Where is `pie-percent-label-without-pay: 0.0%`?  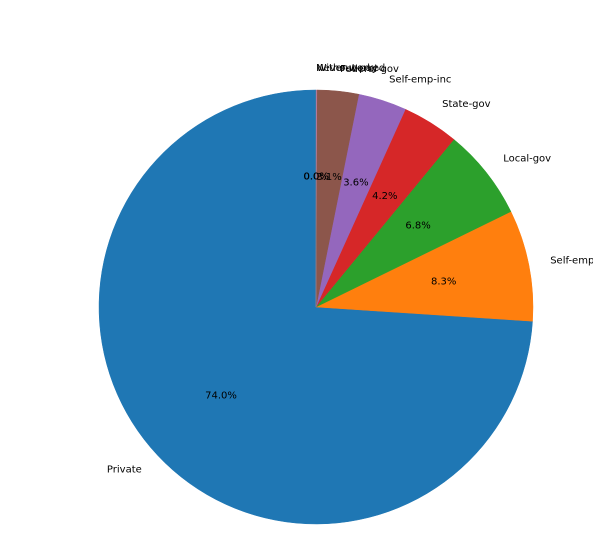
pie-percent-label-without-pay: 0.0% is located at coordinates (316, 176).